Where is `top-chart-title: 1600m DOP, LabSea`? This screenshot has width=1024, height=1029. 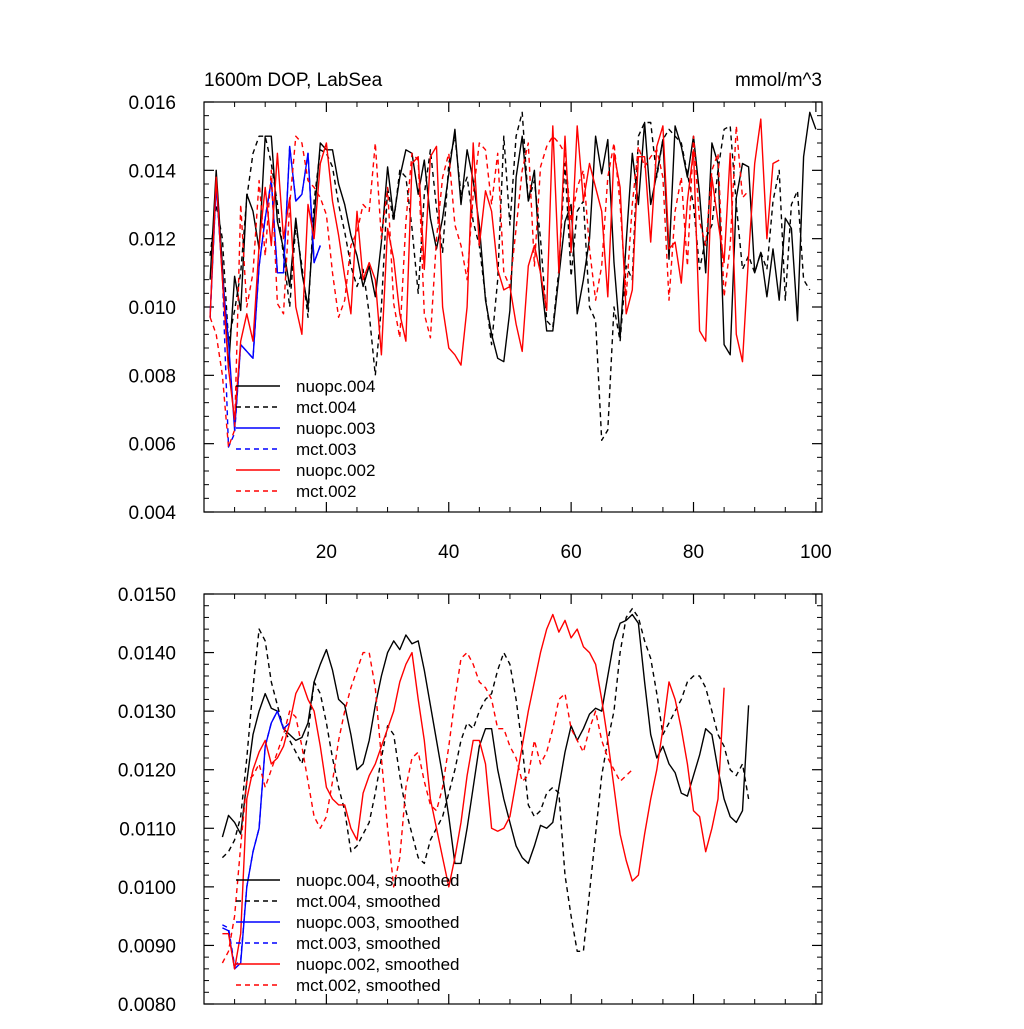 top-chart-title: 1600m DOP, LabSea is located at coordinates (293, 80).